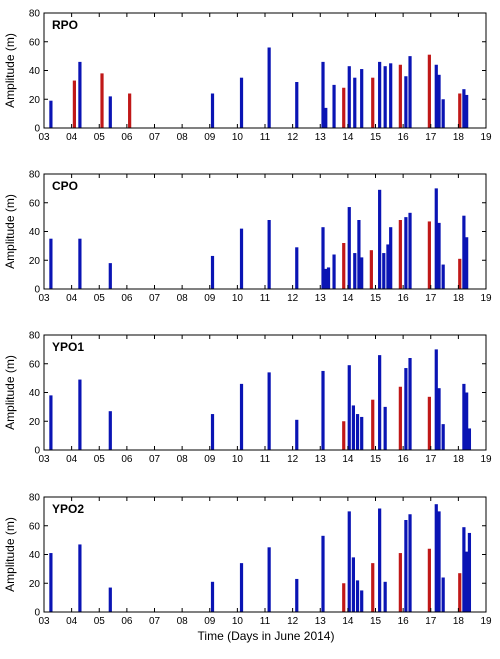  Describe the element at coordinates (459, 137) in the screenshot. I see `x-tick-label: 18` at that location.